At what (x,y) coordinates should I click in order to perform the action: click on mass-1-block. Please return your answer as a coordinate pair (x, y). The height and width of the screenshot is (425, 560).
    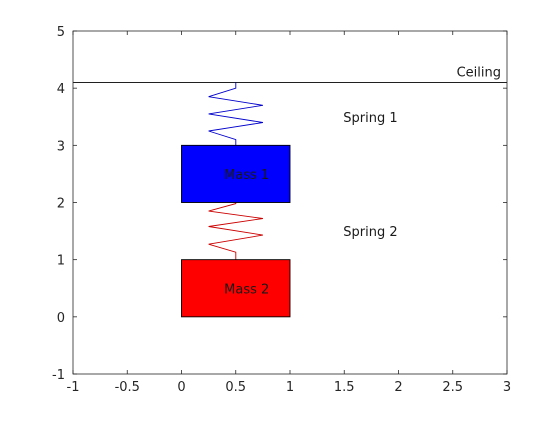
    Looking at the image, I should click on (236, 173).